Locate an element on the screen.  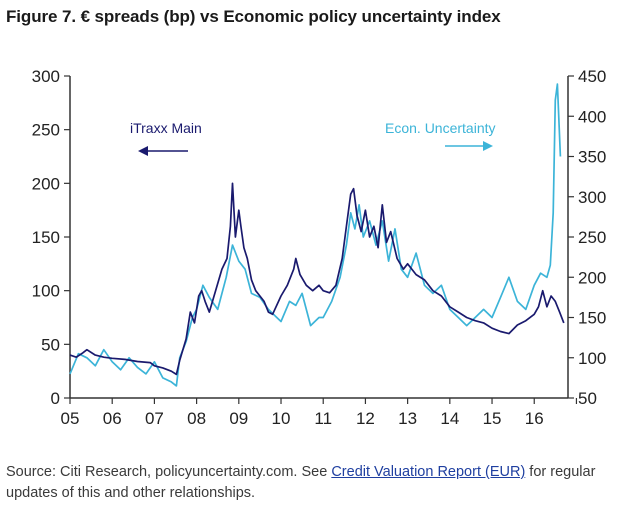
right-axis-ticks: 50 100 150 200 250 300 350 400 450 is located at coordinates (587, 237).